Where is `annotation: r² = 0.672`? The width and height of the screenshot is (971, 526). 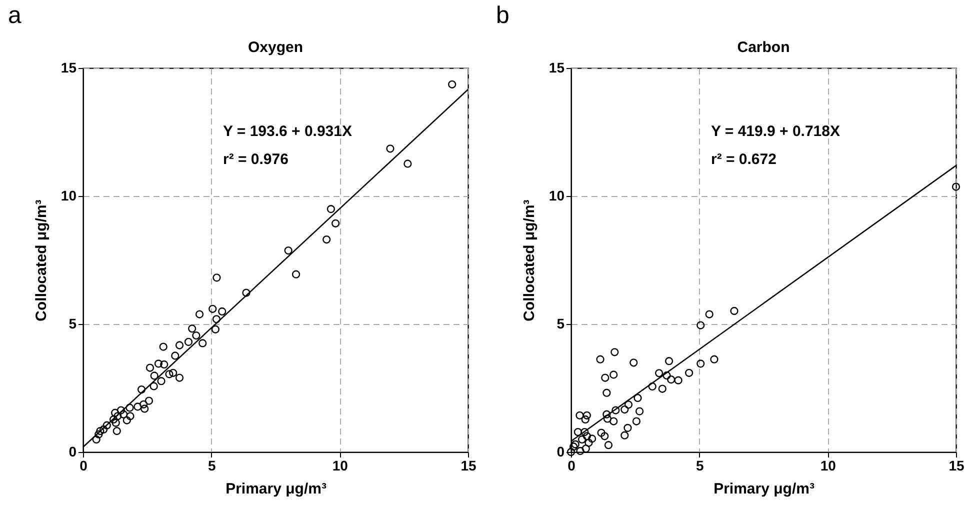
annotation: r² = 0.672 is located at coordinates (743, 159).